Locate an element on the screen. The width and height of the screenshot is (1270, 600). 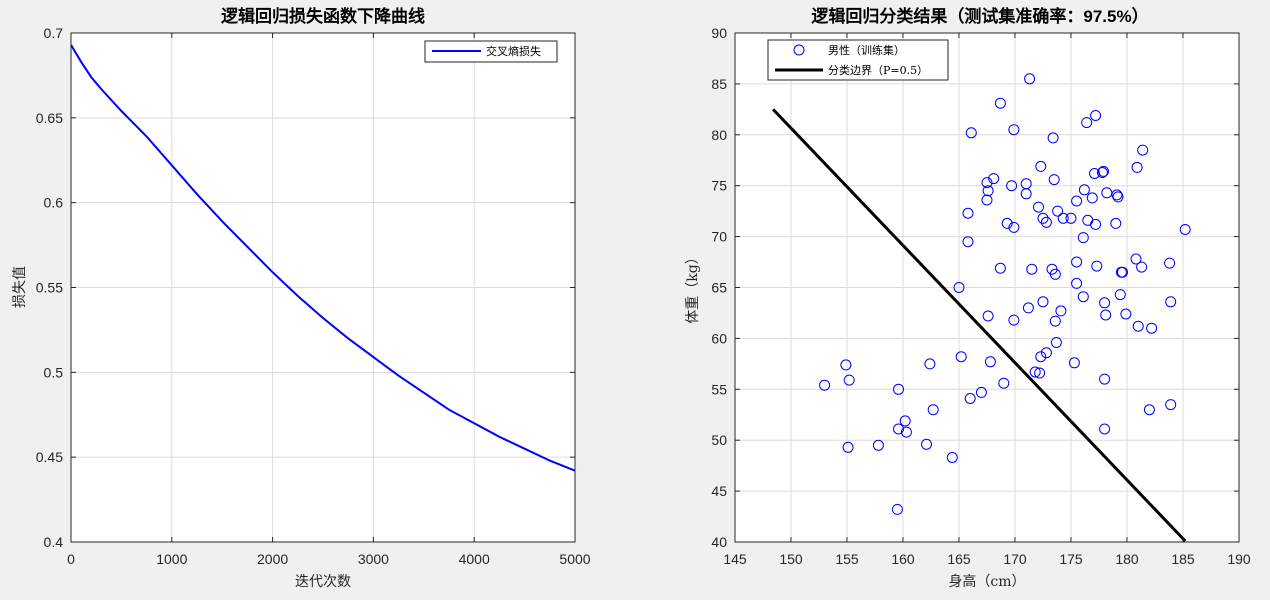
loss-x-tick-label: 3000 is located at coordinates (373, 559).